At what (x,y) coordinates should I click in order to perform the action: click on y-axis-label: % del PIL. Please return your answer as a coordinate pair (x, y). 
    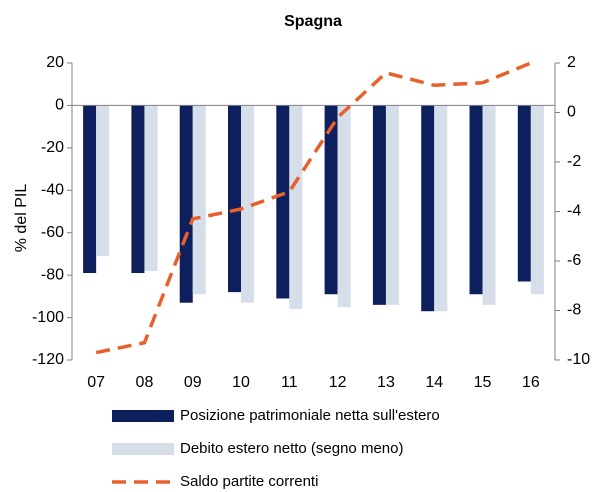
    Looking at the image, I should click on (21, 218).